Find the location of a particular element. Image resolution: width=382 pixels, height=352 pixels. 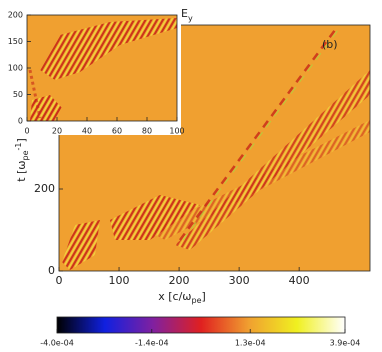

x-tick-label: 40 is located at coordinates (87, 131).